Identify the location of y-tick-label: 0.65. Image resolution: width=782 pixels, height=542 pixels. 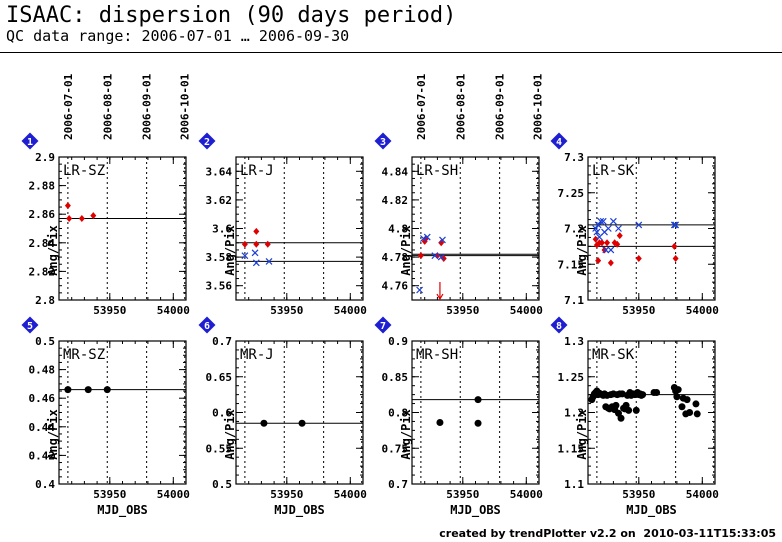
(219, 377).